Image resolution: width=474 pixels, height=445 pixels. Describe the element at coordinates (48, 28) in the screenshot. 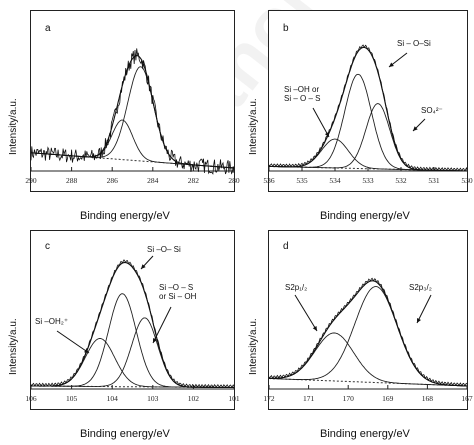

I see `panel-letter: a` at that location.